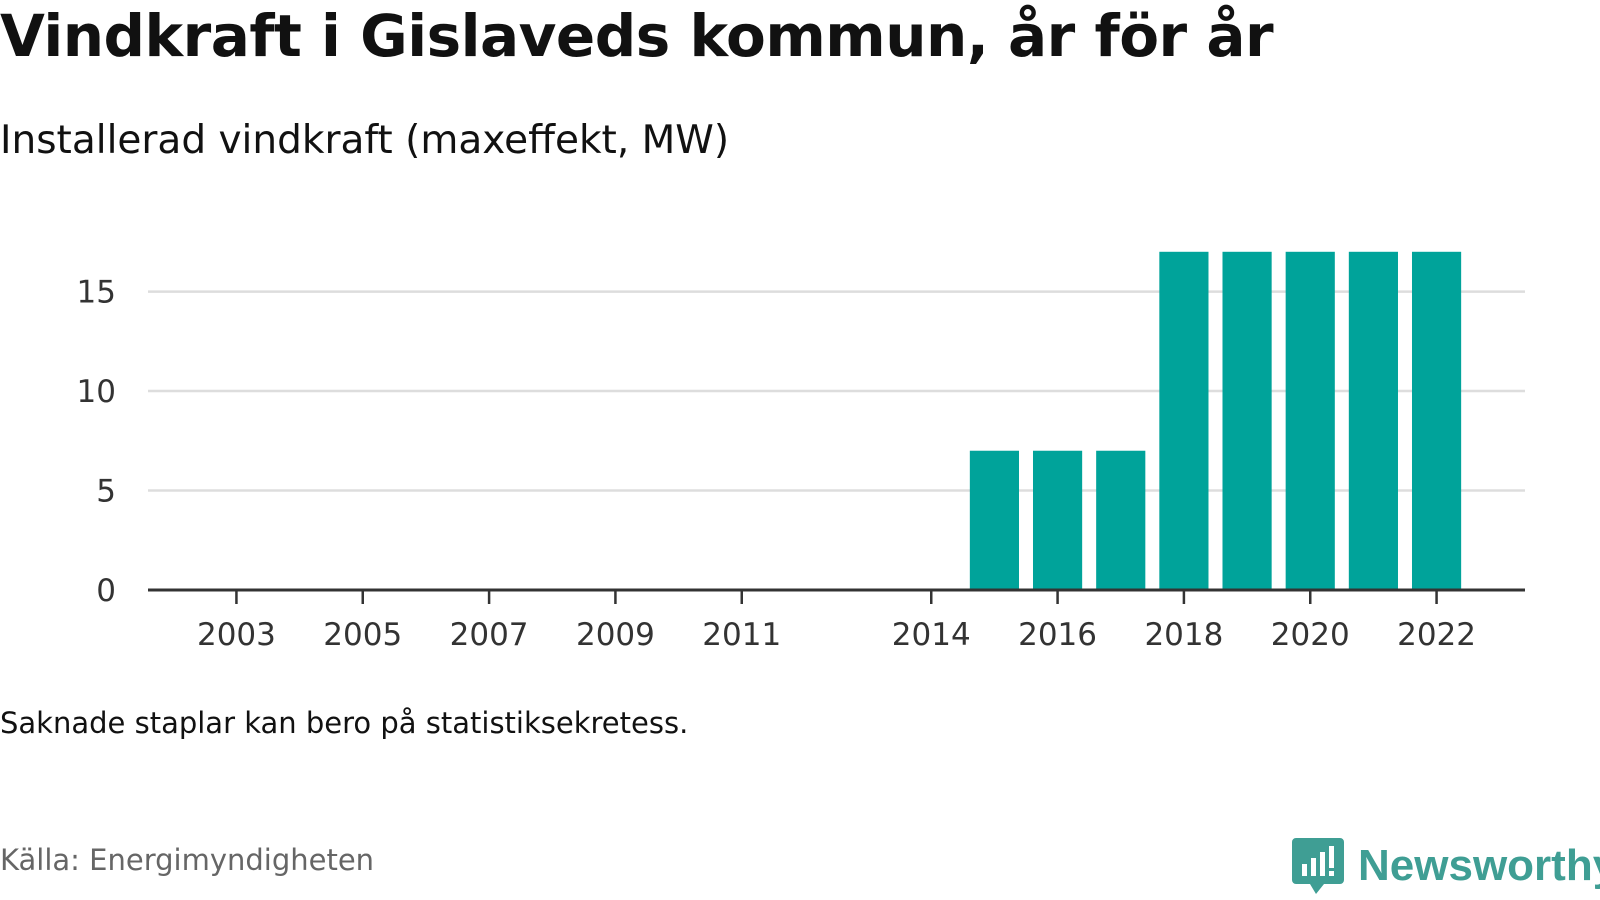  Describe the element at coordinates (96, 392) in the screenshot. I see `y-tick-label: 10` at that location.